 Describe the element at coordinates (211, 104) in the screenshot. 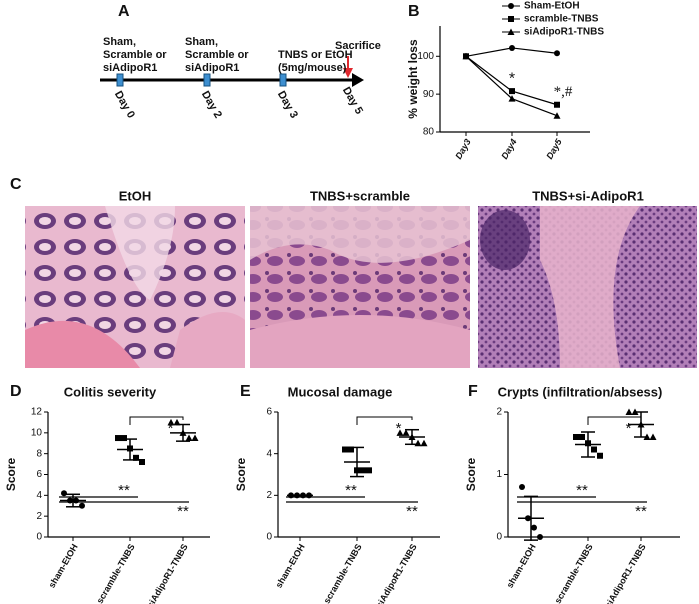

I see `day-label: Day 2` at that location.